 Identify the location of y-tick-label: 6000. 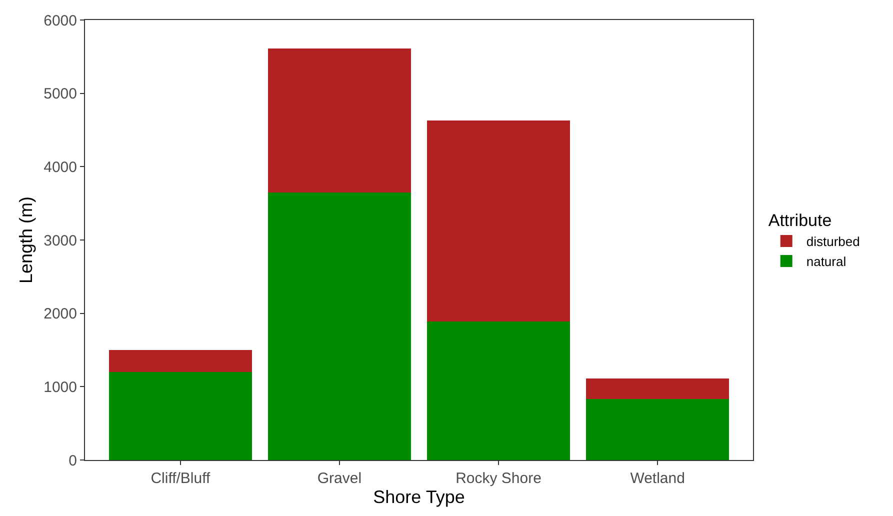
(60, 21).